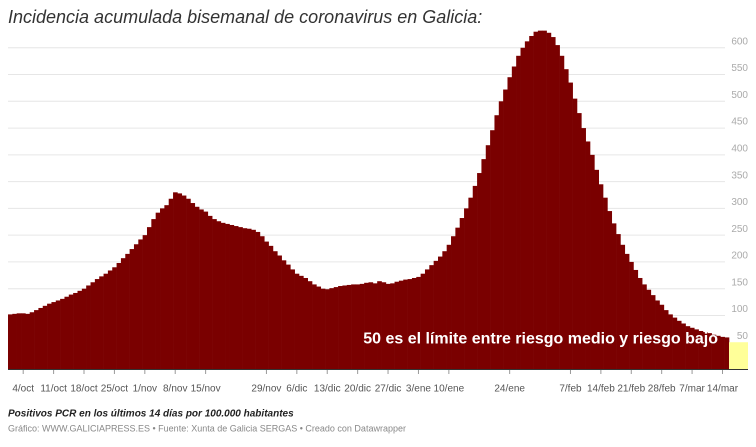 The height and width of the screenshot is (447, 756). What do you see at coordinates (83, 389) in the screenshot?
I see `x-tick-label: 18/oct` at bounding box center [83, 389].